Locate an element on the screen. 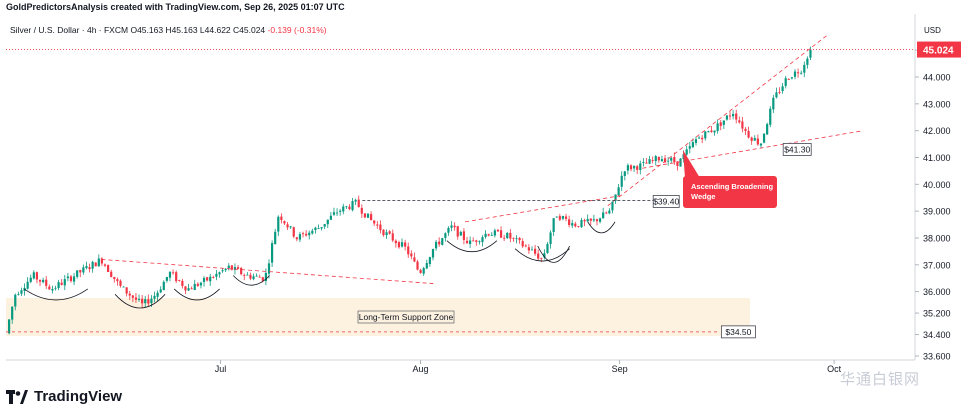  time-tick-label: Oct is located at coordinates (834, 369).